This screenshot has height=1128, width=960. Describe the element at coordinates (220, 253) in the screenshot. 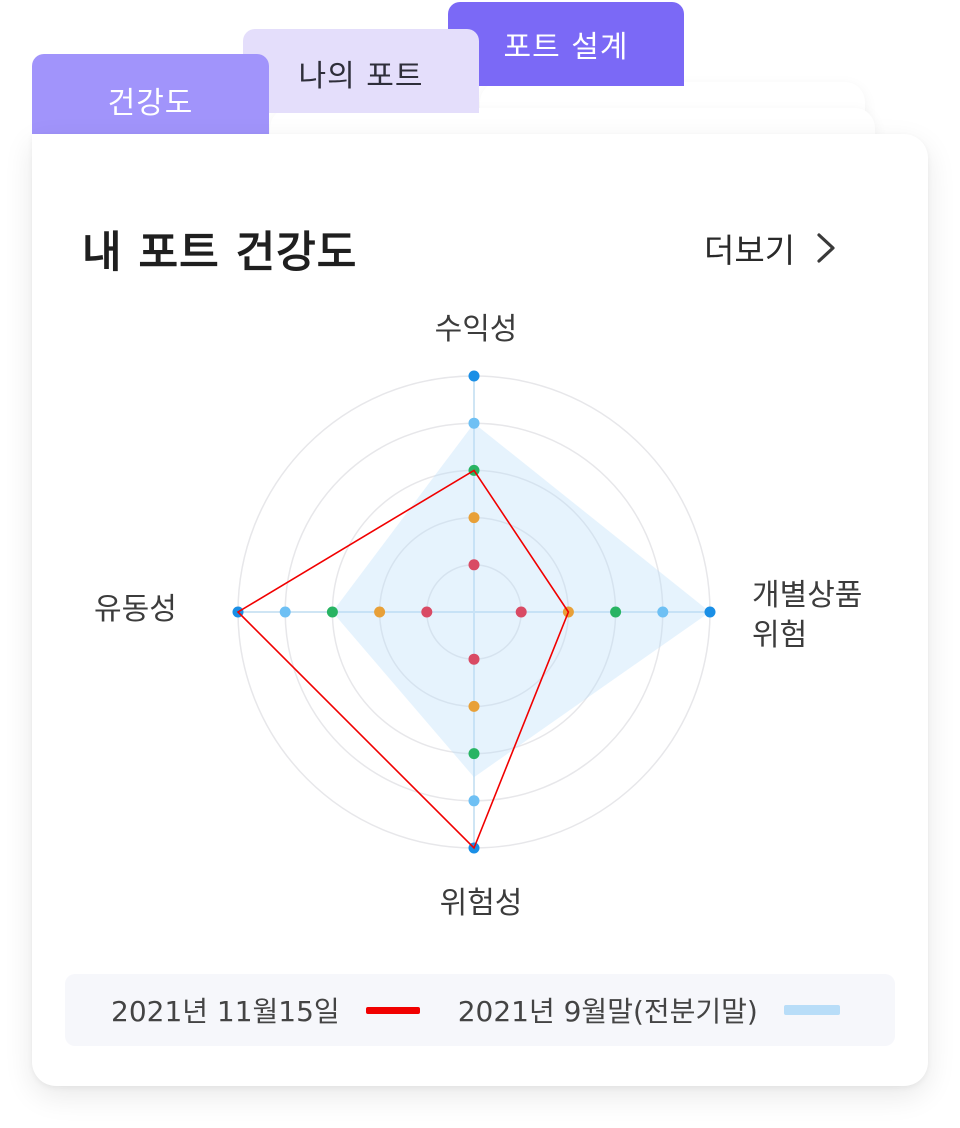

I see `card-title: 내 포트 건강도` at that location.